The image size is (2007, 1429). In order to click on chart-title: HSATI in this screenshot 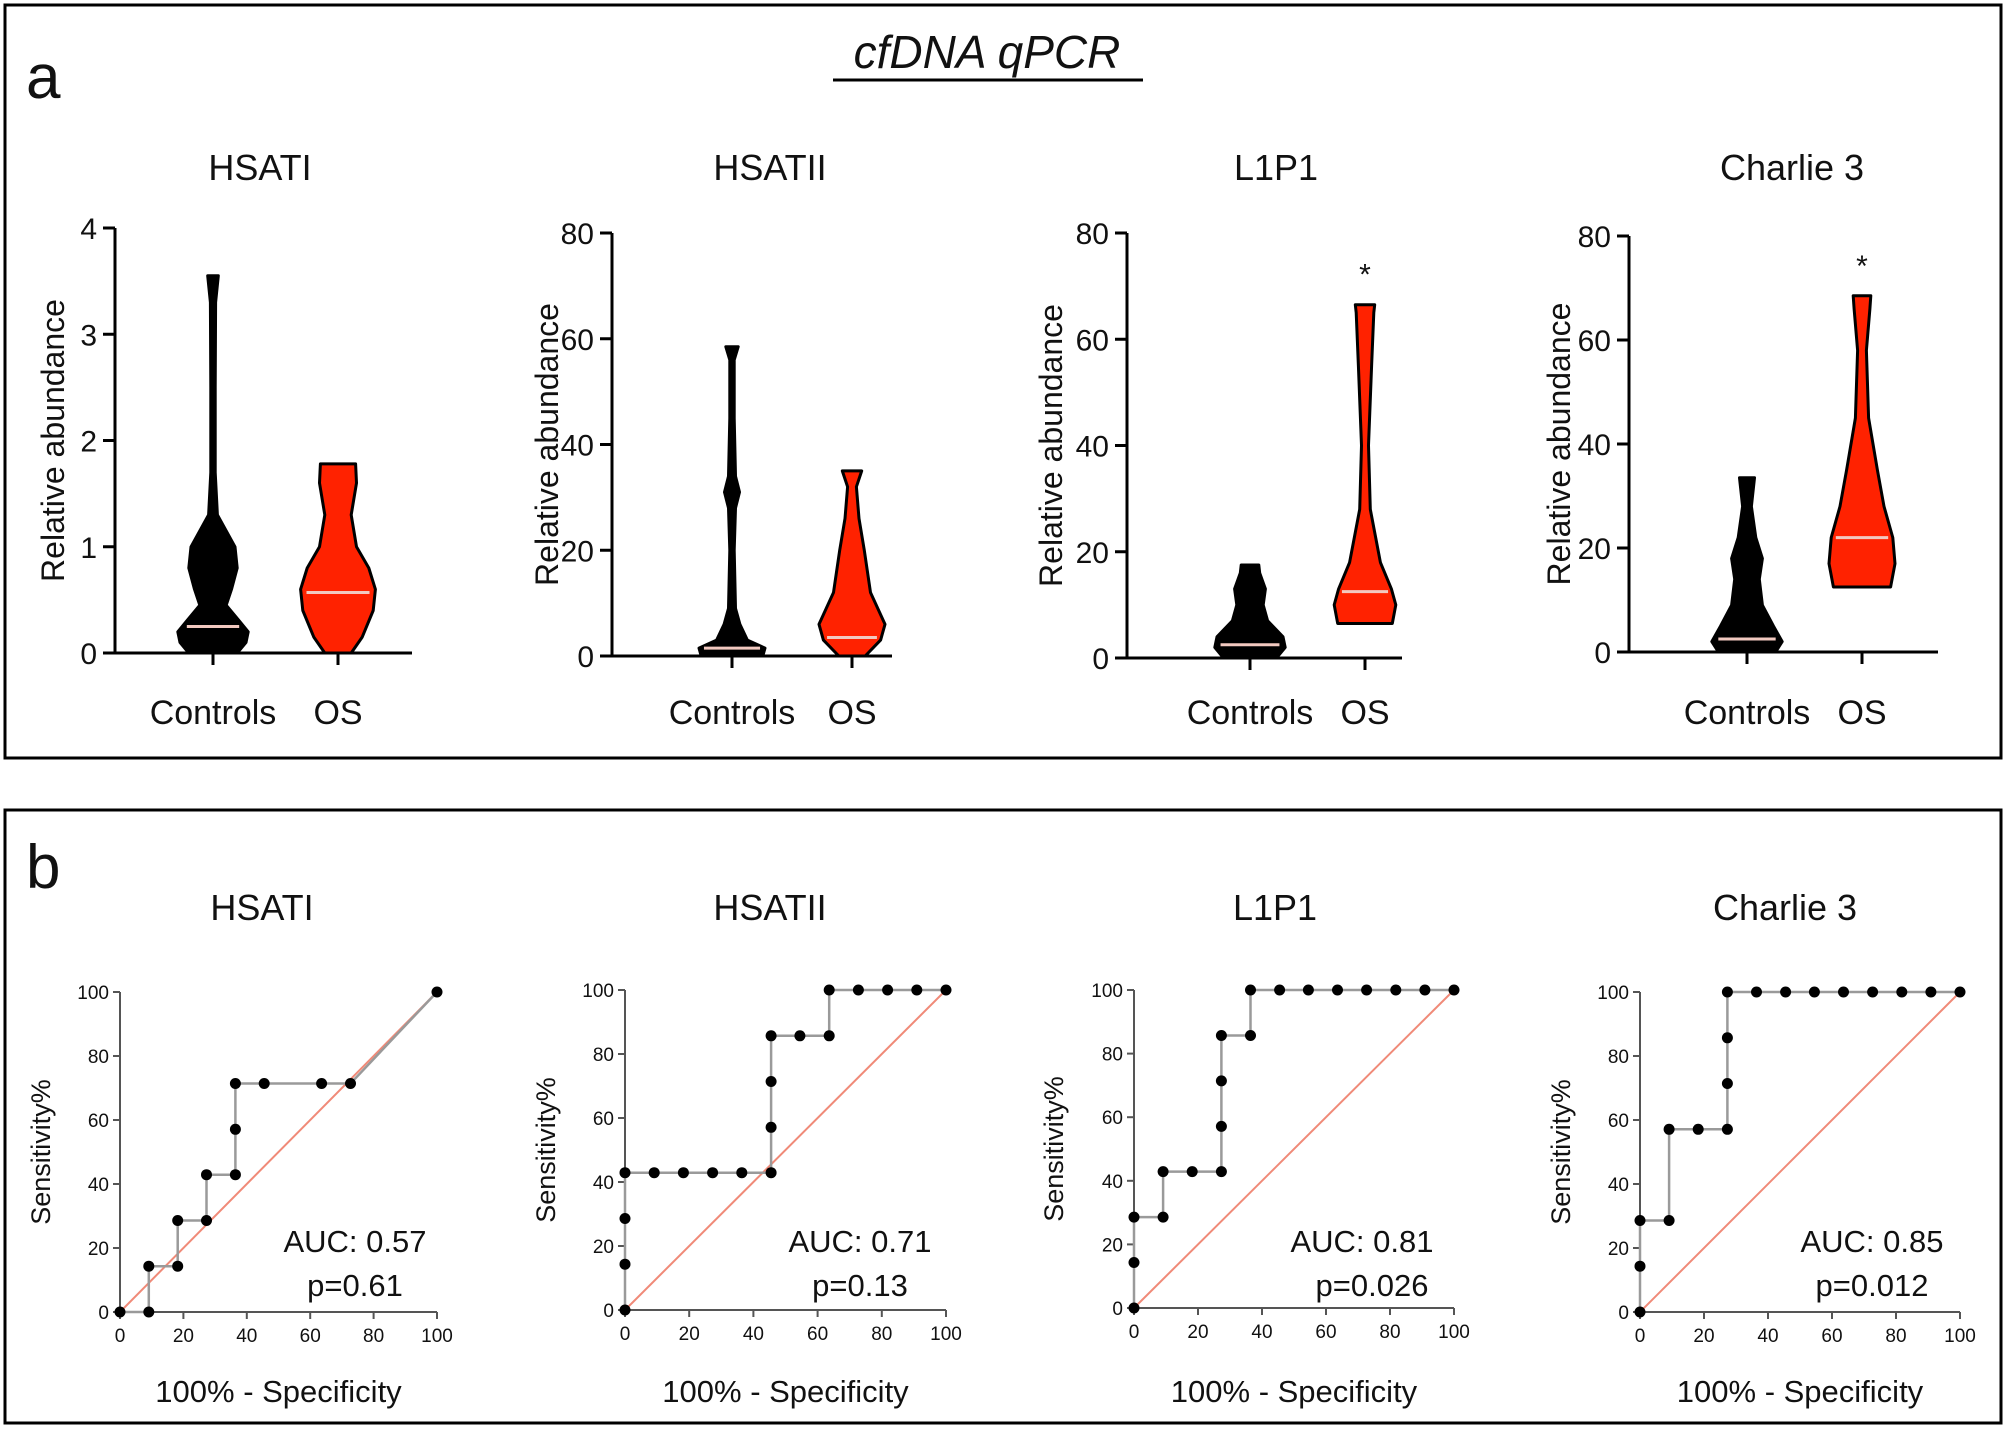, I will do `click(259, 167)`.